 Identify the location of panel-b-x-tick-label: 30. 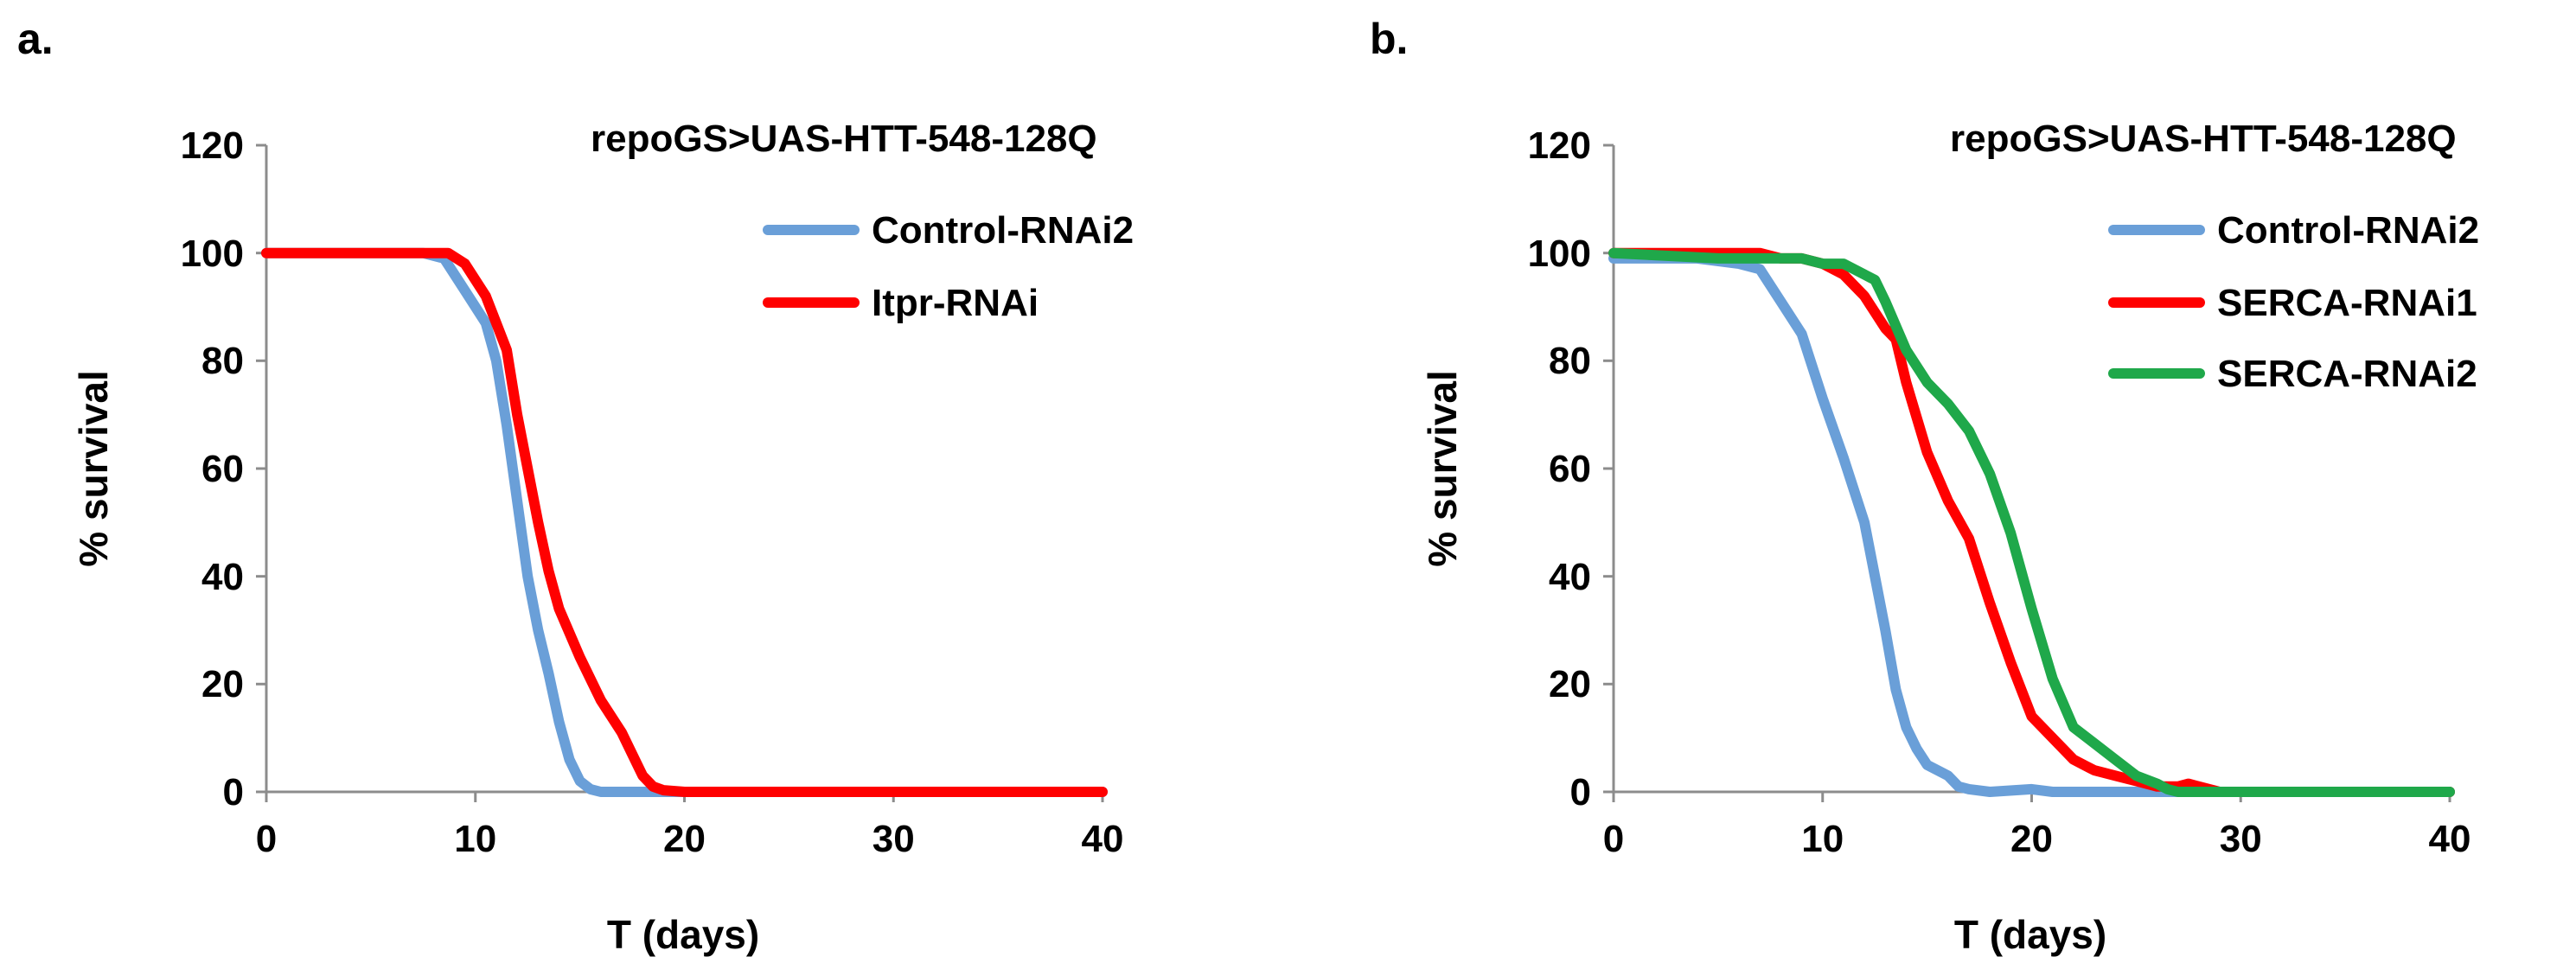
(2241, 839).